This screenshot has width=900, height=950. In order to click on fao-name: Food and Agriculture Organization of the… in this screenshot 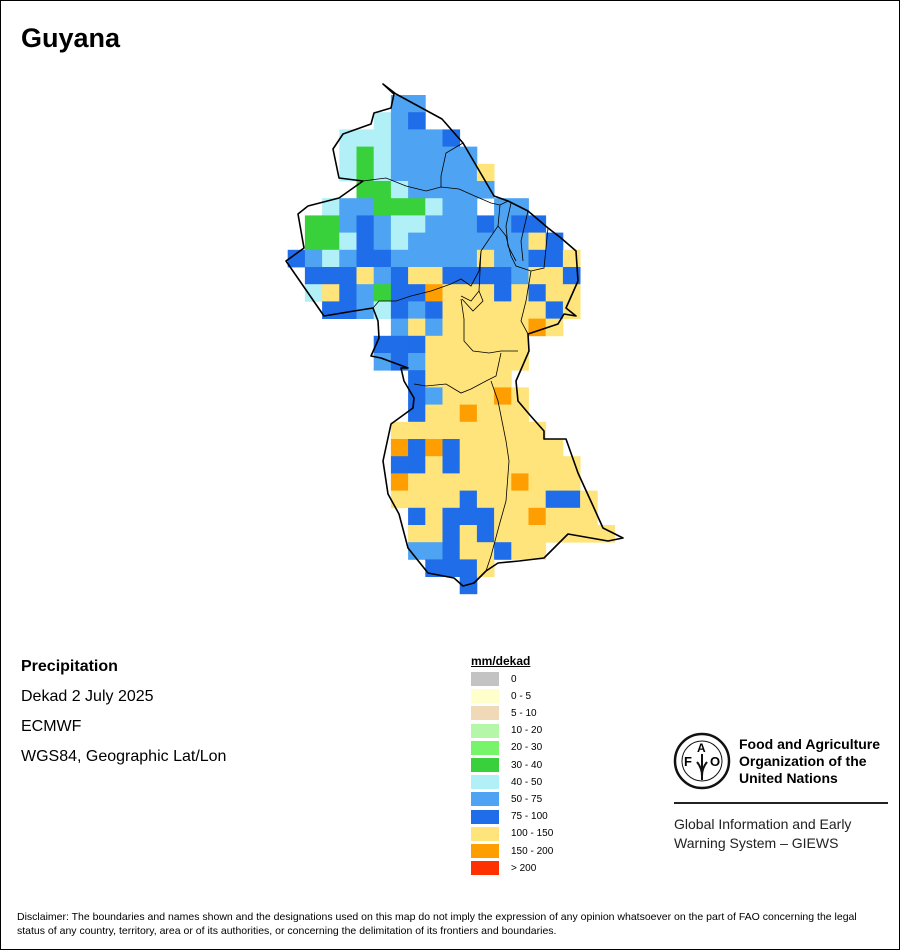, I will do `click(810, 761)`.